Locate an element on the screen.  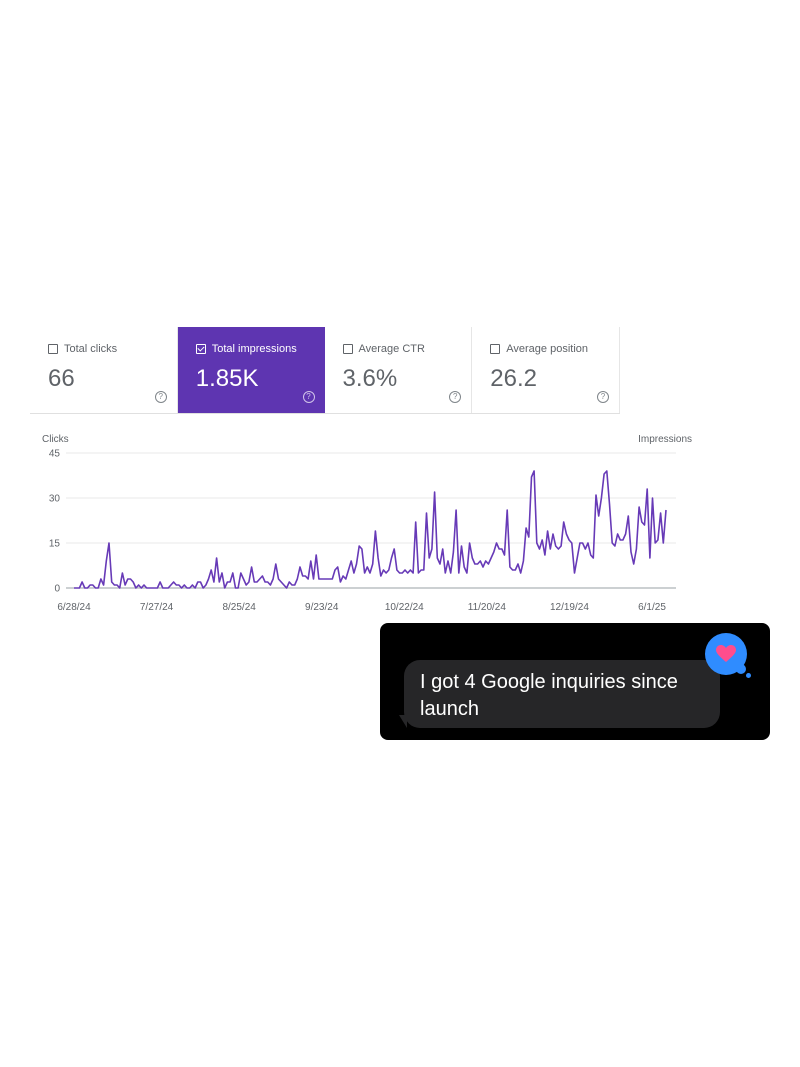
metric-label: Average CTR is located at coordinates (391, 349).